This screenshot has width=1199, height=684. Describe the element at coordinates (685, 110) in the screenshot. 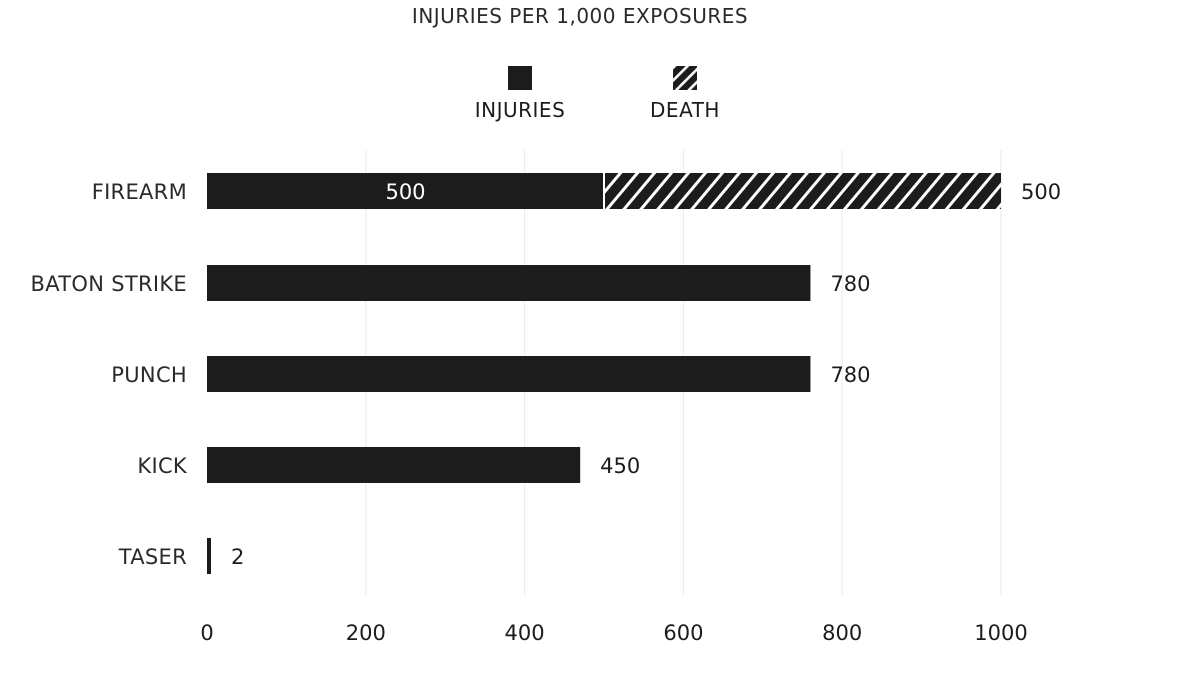

I see `legend-label-death: DEATH` at that location.